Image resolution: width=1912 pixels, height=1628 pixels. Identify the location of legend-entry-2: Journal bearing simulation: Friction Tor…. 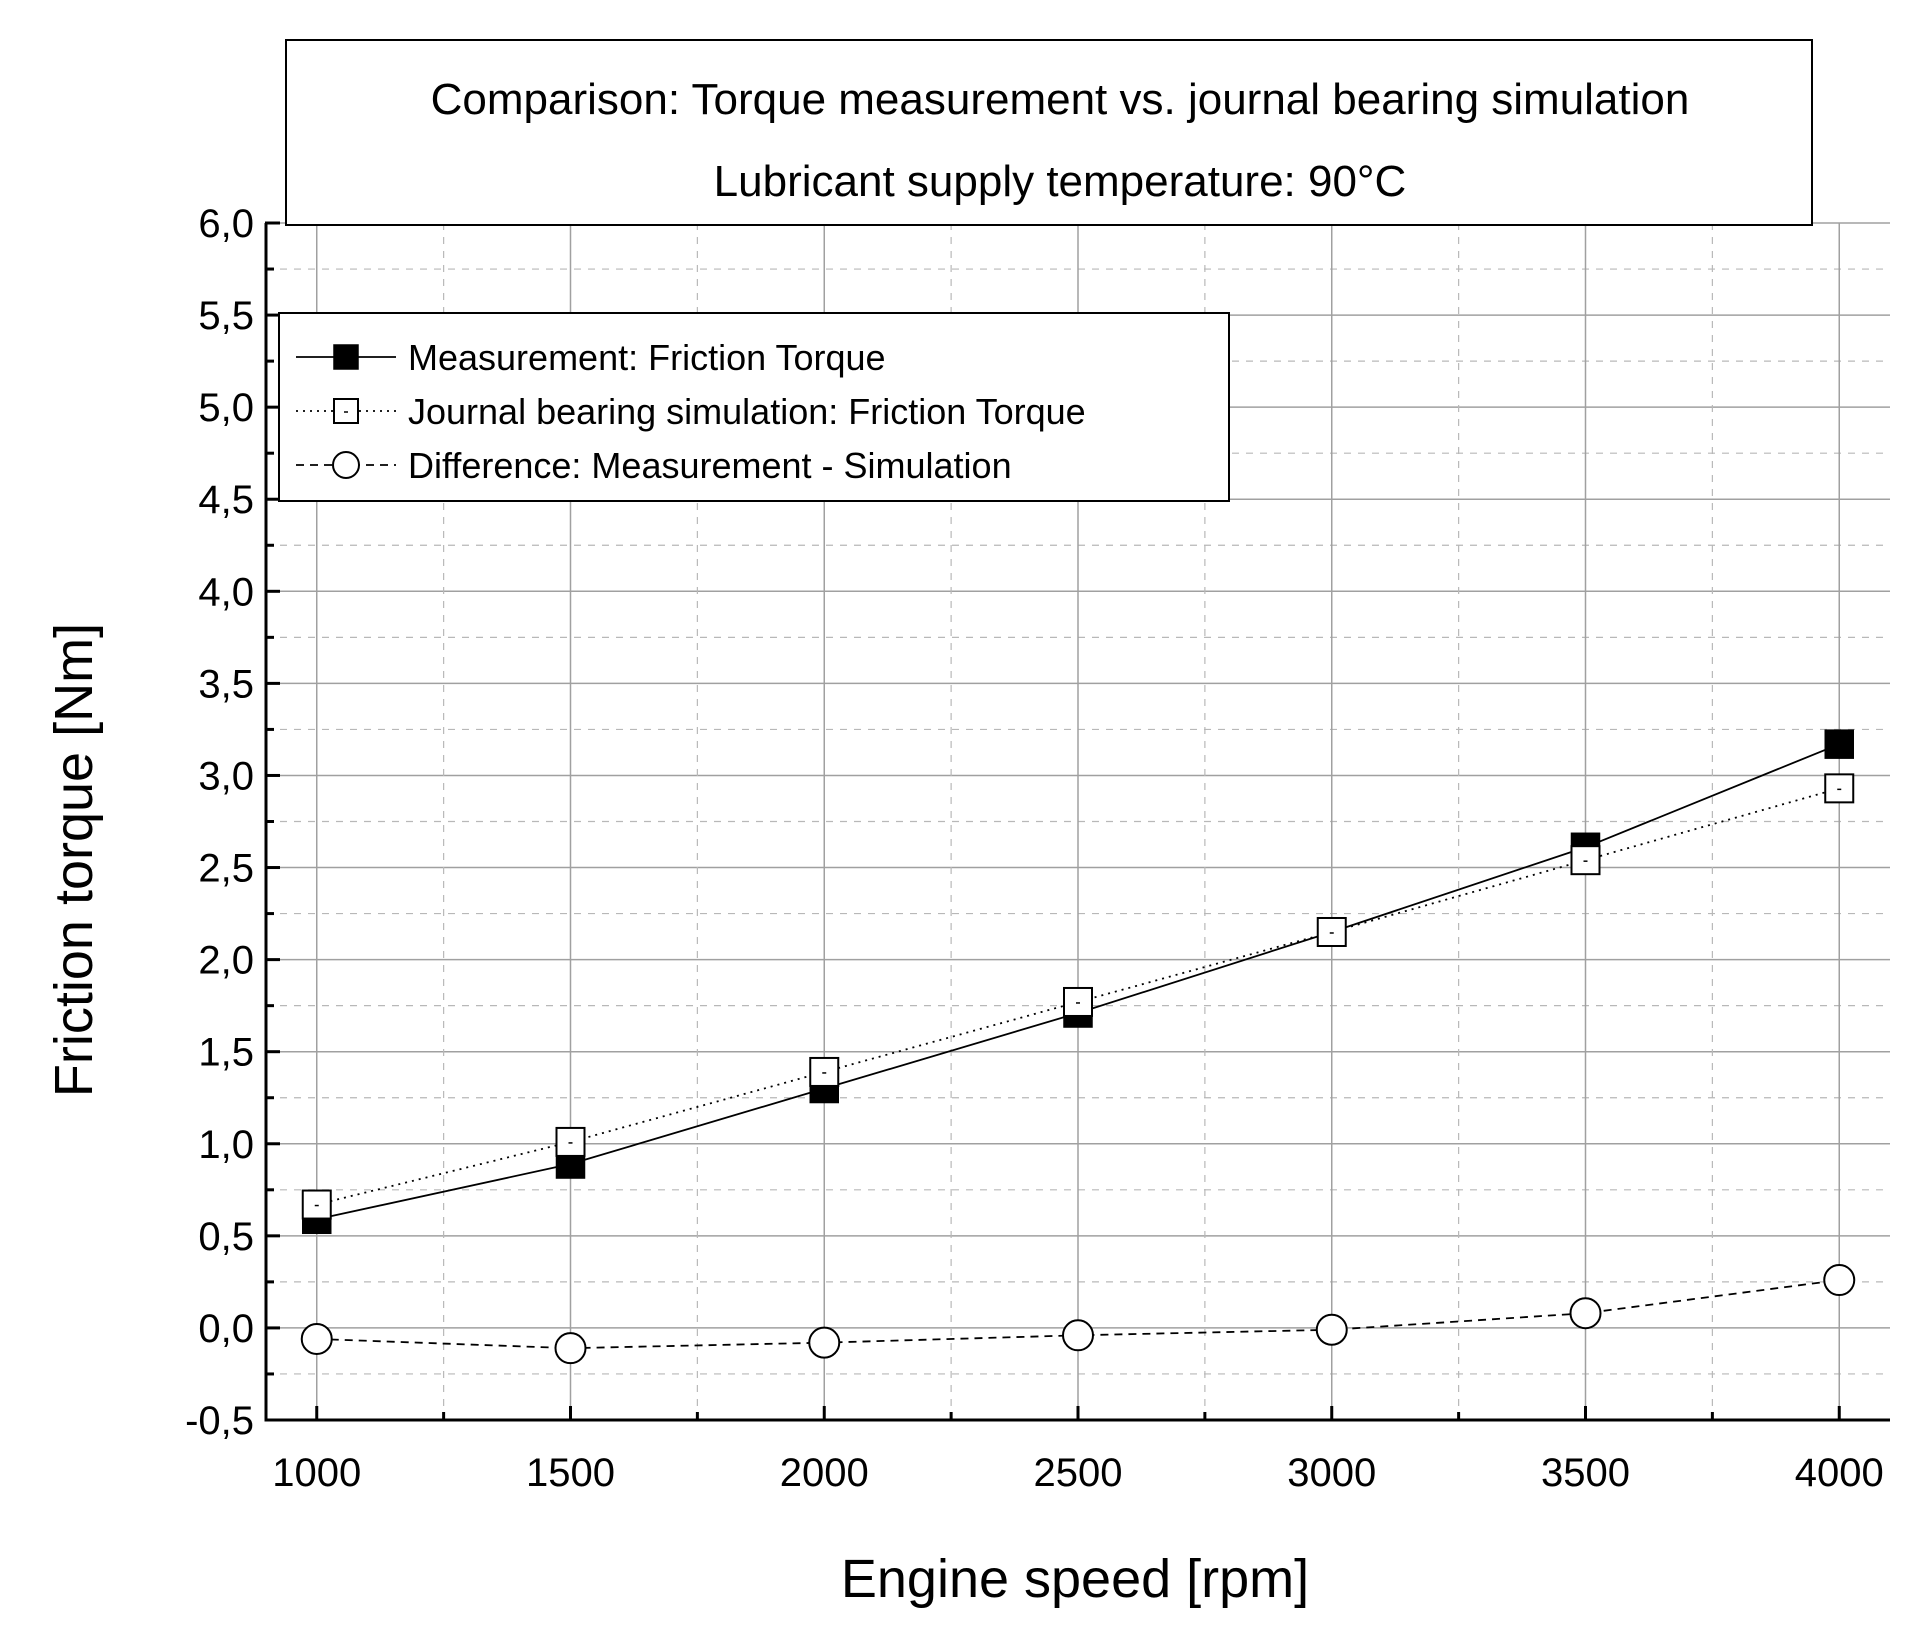
(691, 411).